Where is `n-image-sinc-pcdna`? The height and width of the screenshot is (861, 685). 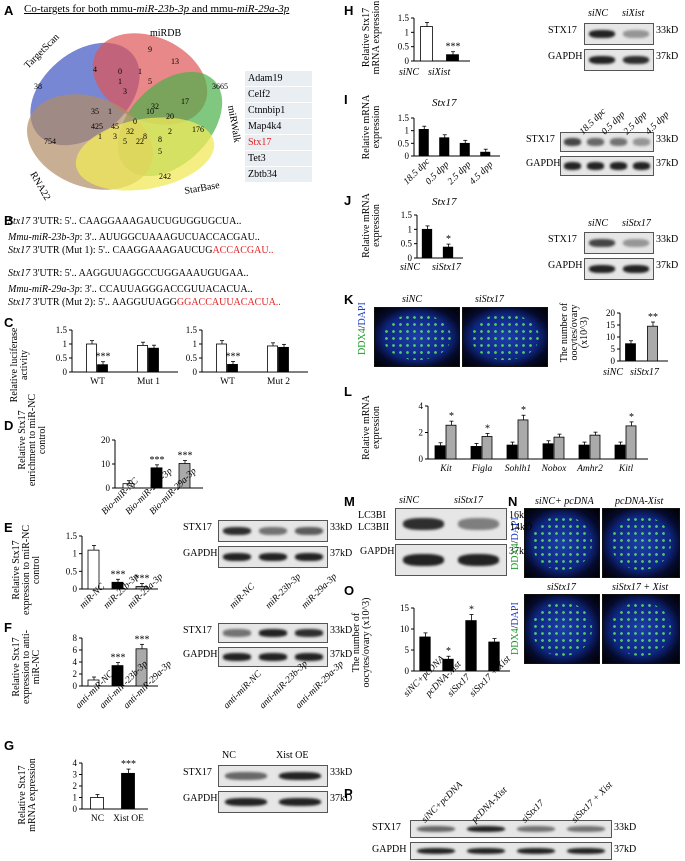
n-image-sinc-pcdna is located at coordinates (562, 543).